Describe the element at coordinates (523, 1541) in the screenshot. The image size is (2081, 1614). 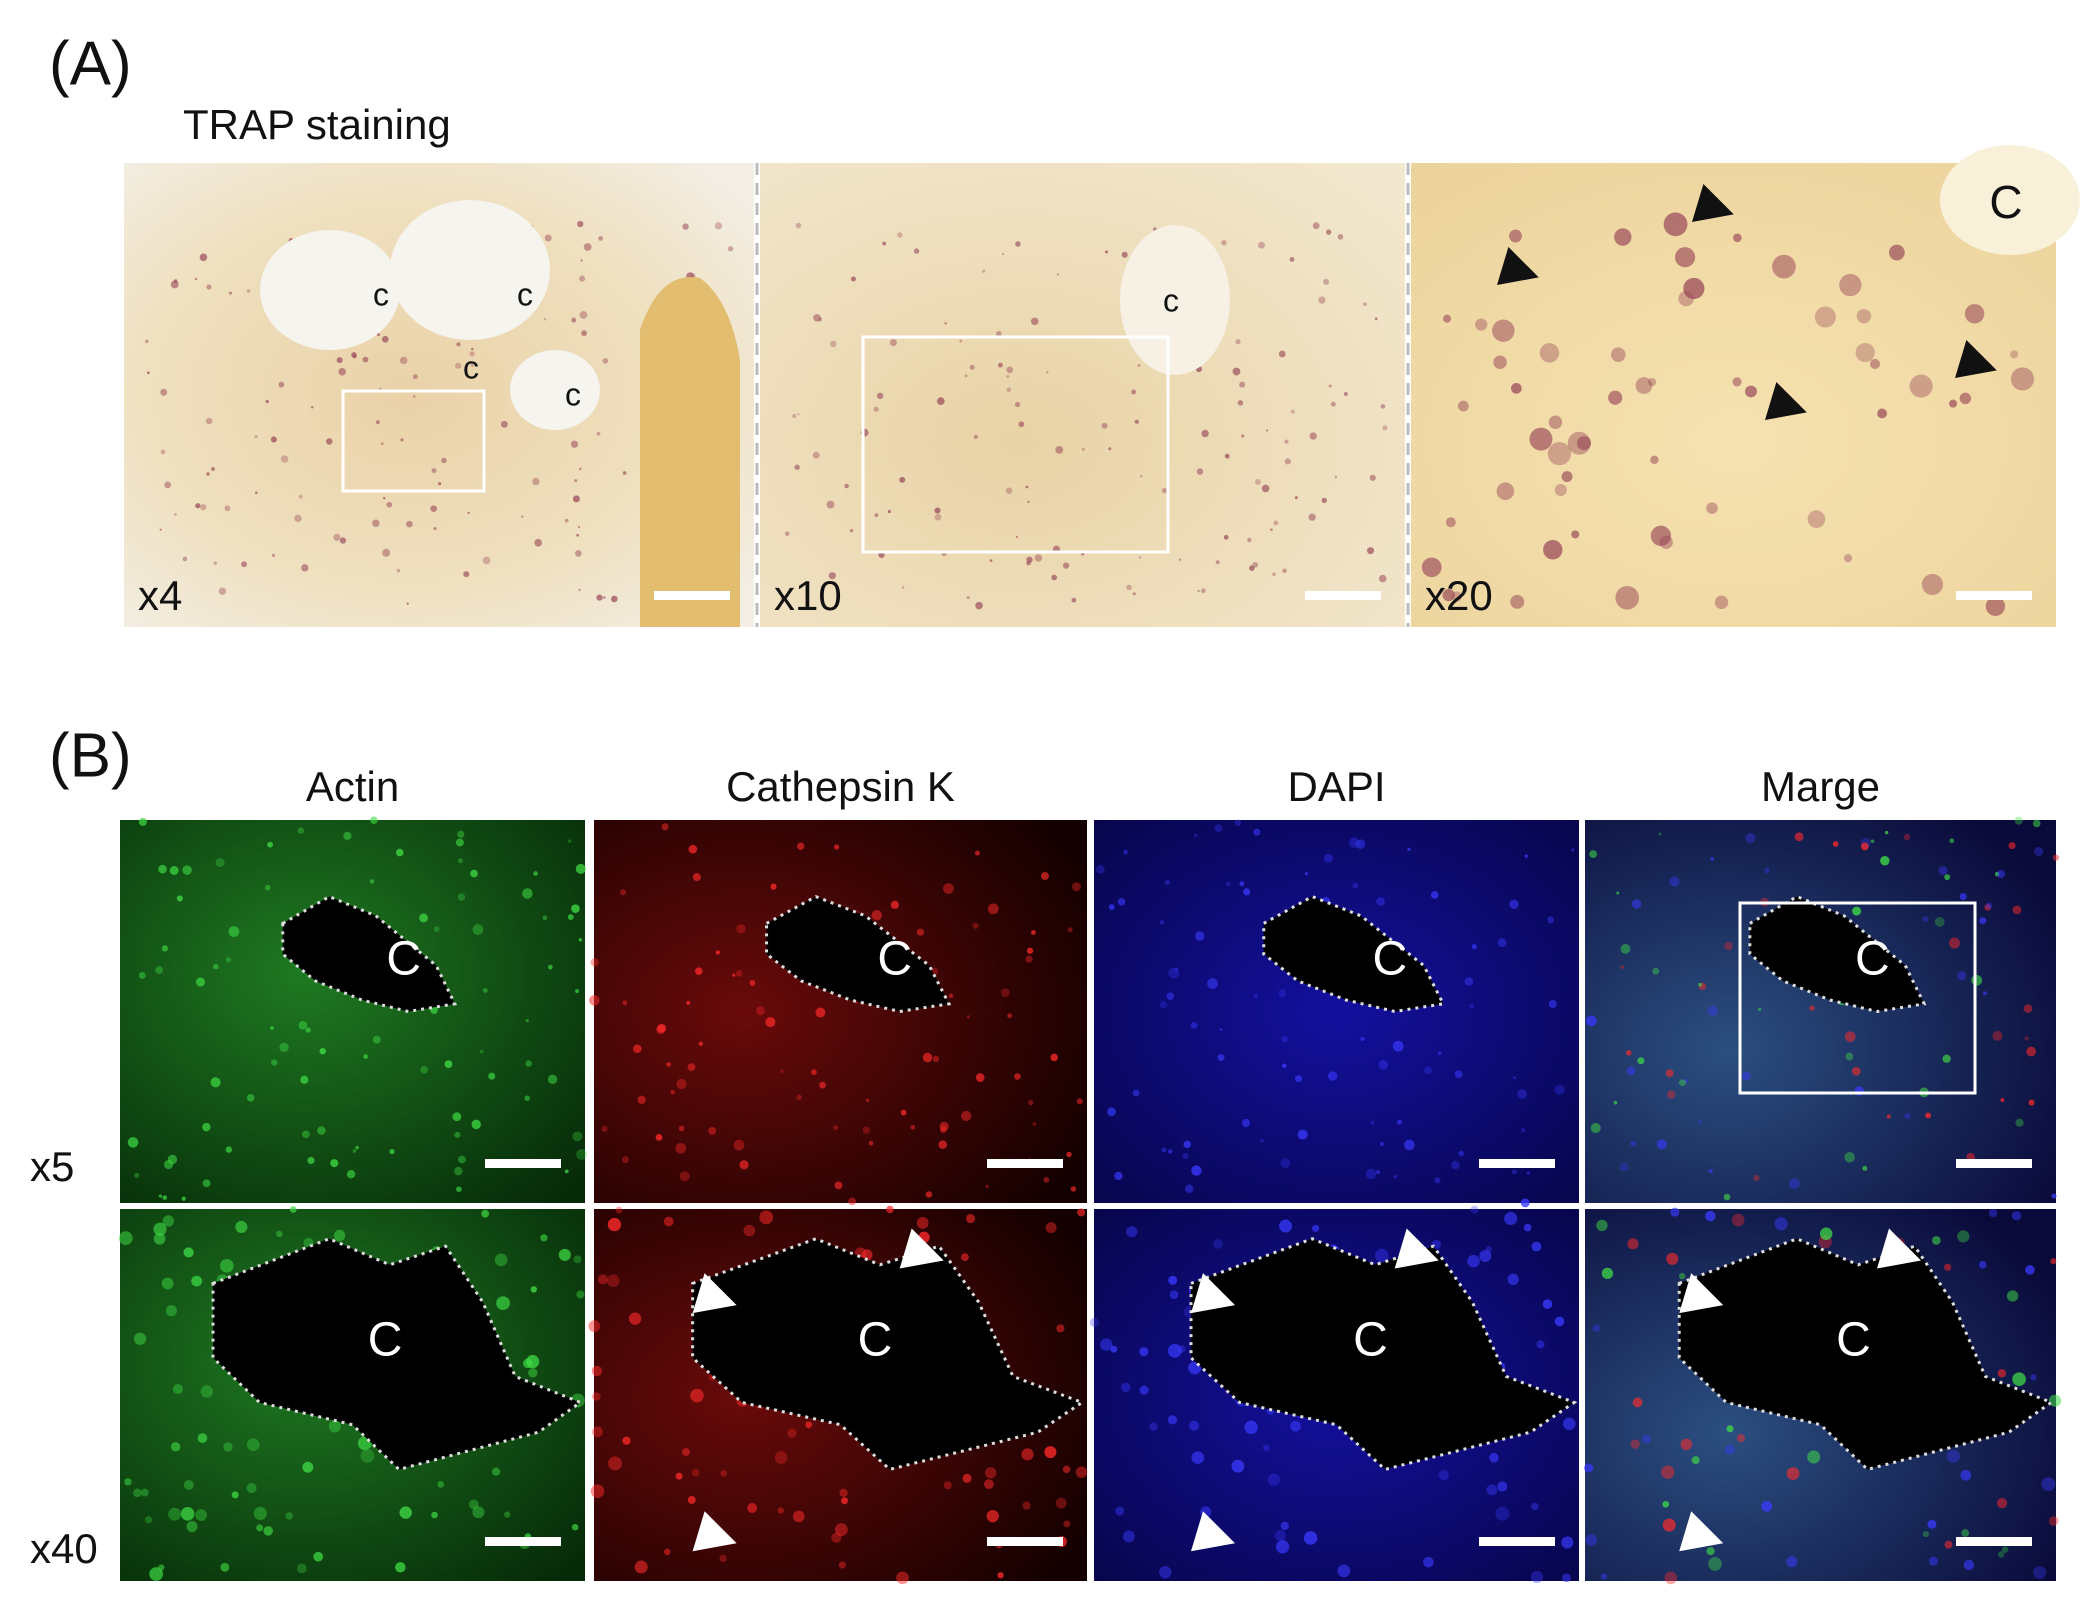
I see `scale-bar` at that location.